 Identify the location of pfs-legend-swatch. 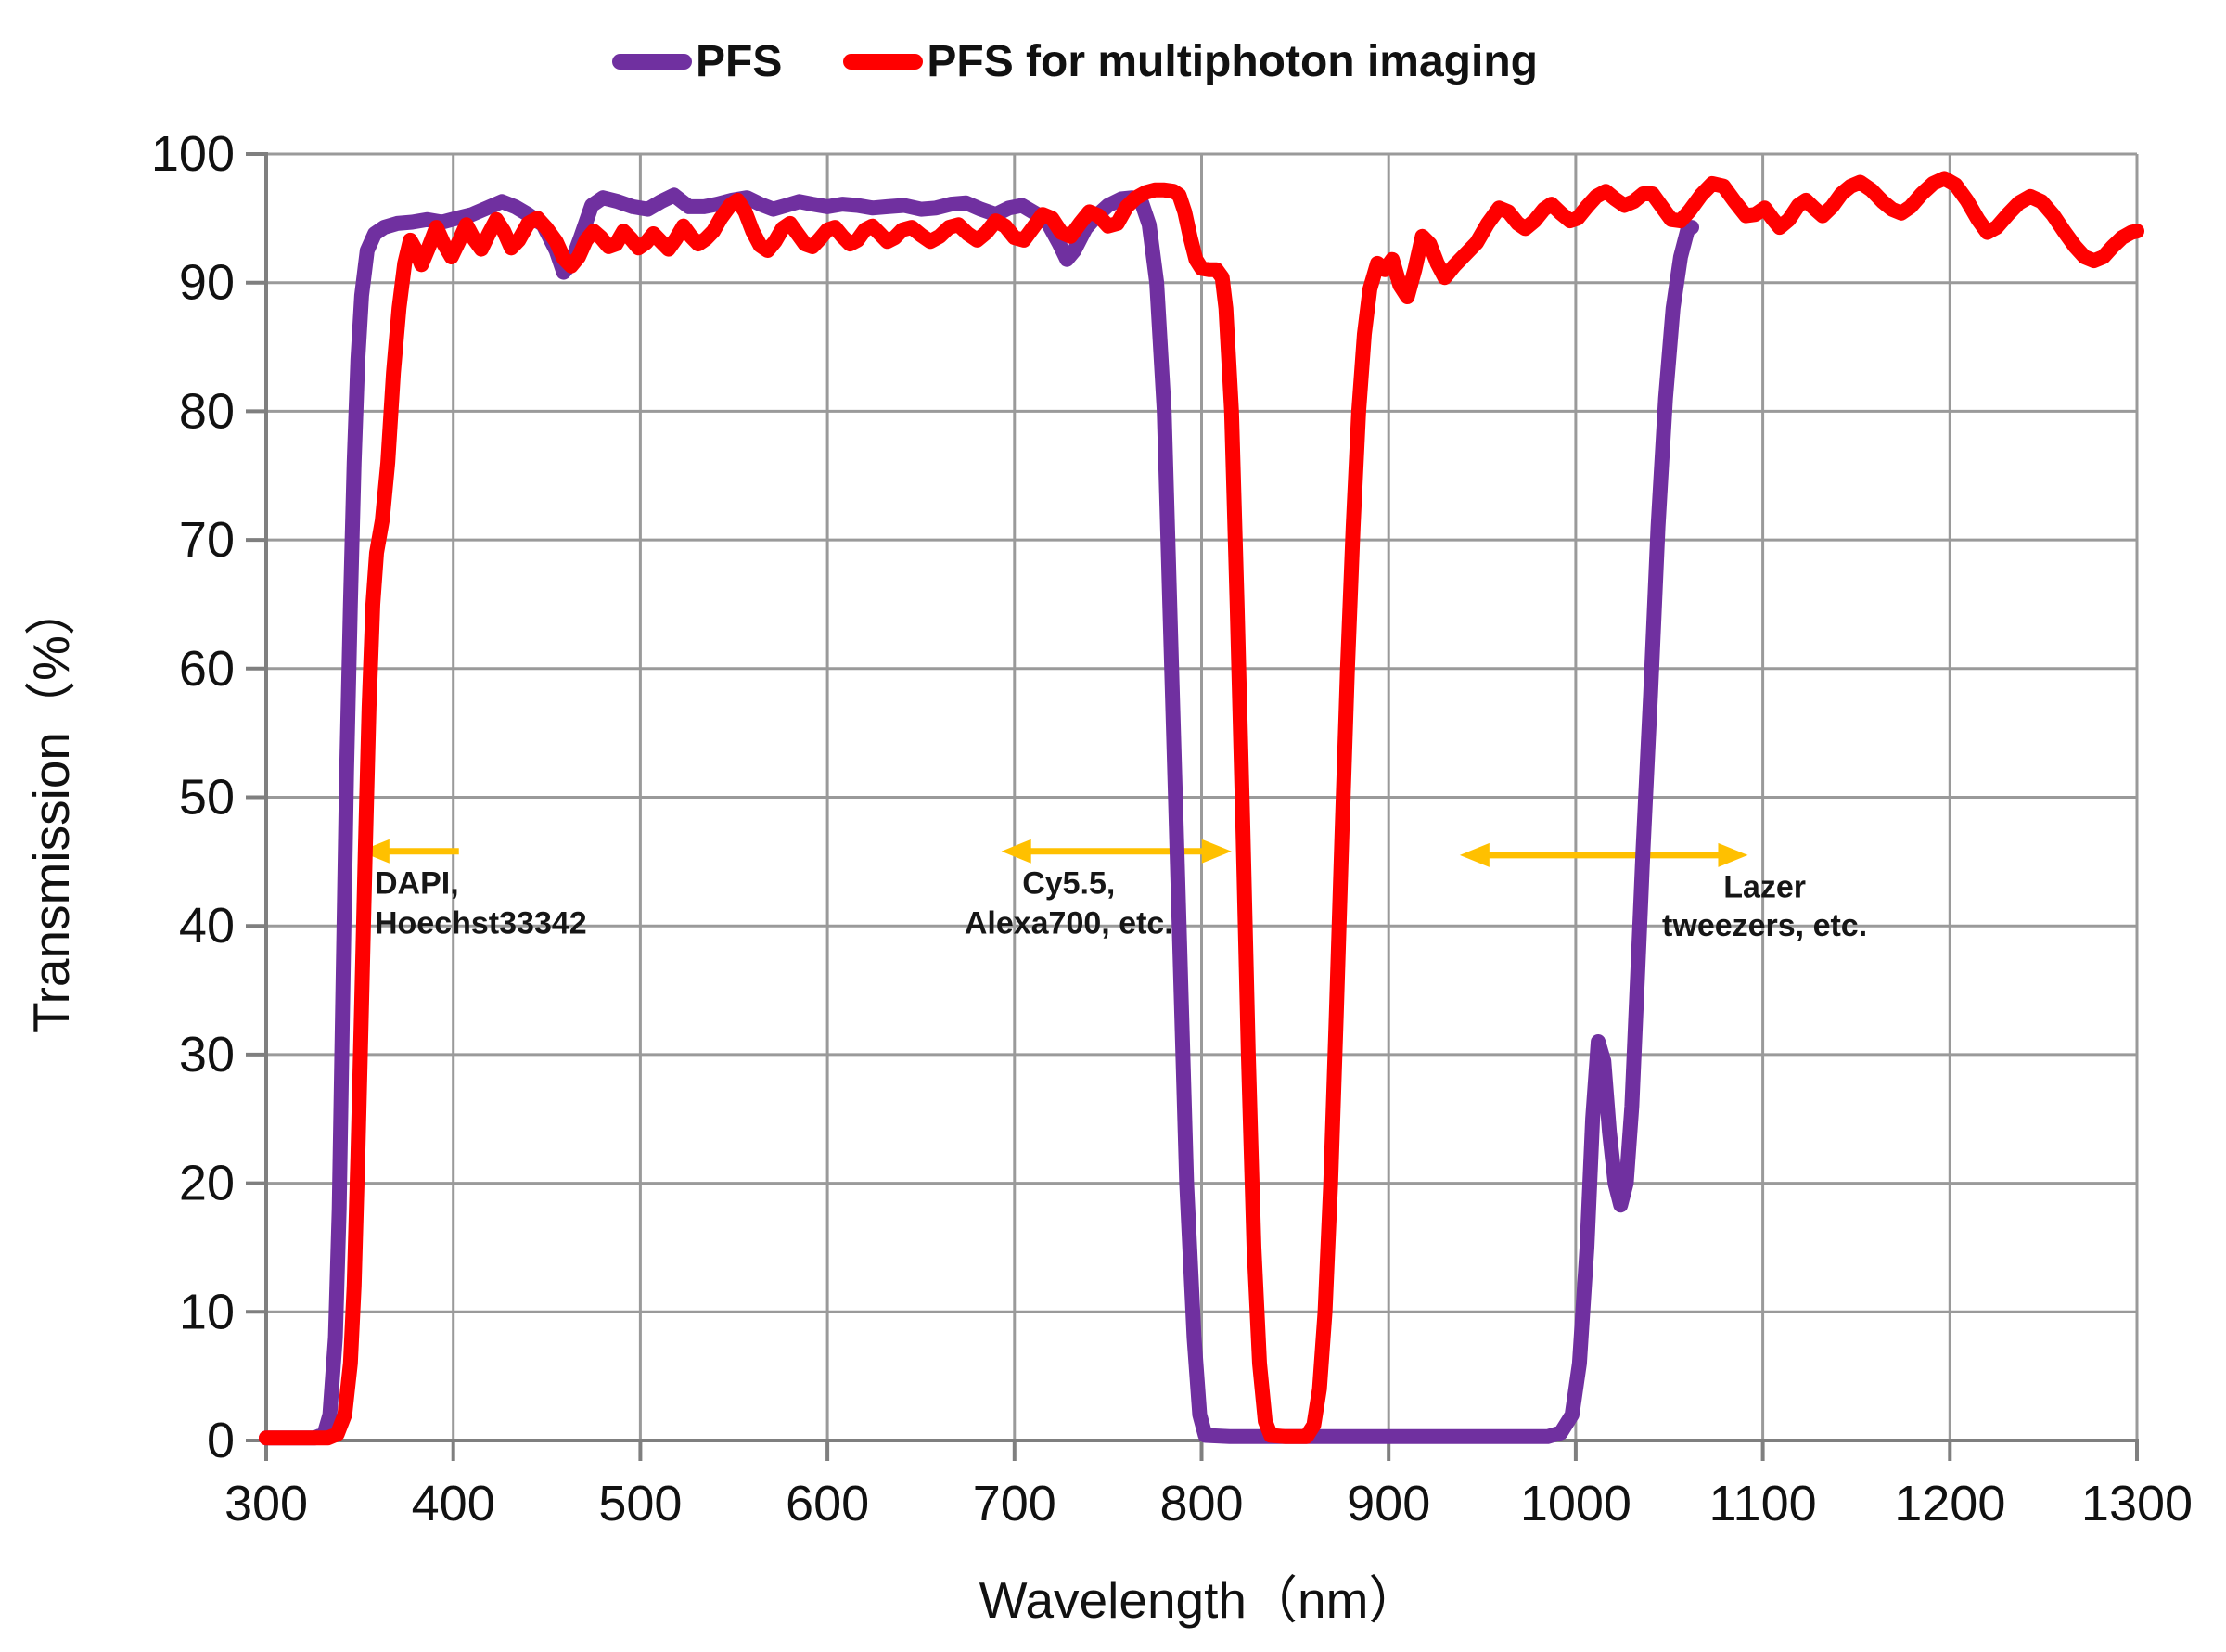
(652, 61).